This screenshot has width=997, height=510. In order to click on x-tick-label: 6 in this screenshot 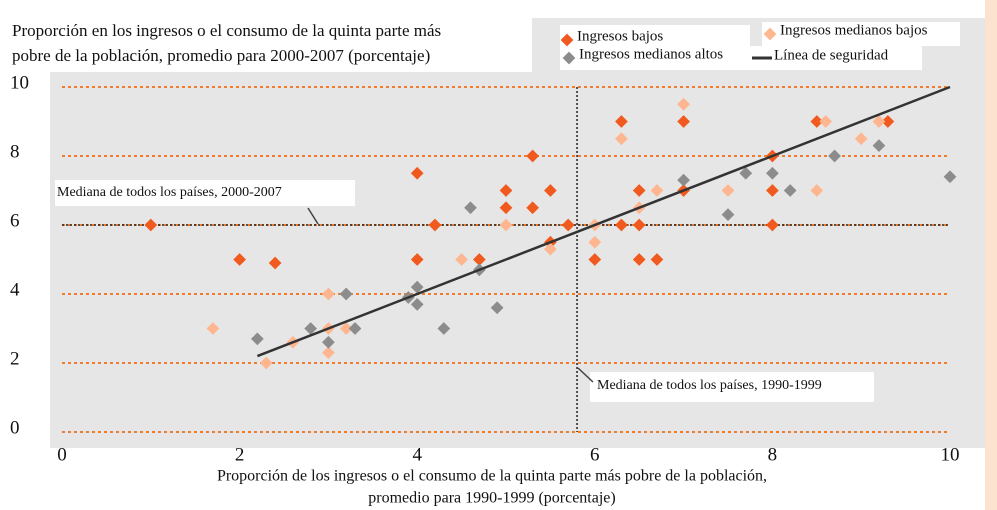, I will do `click(595, 454)`.